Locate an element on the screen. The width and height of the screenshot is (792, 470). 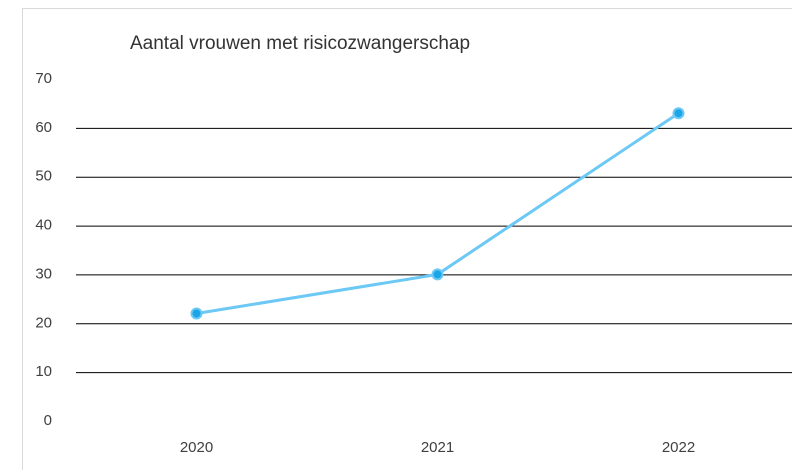
x-tick-label: 2022 is located at coordinates (678, 447).